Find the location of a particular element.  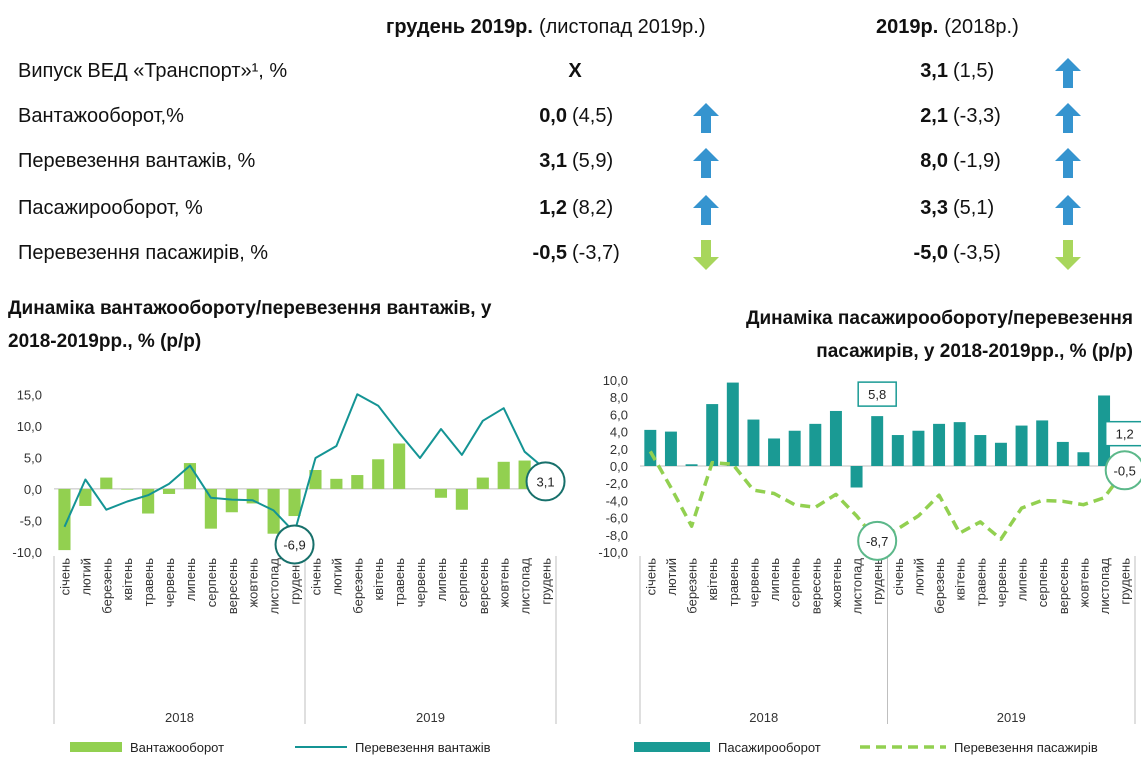

cell-value: 1,2 is located at coordinates (553, 208).